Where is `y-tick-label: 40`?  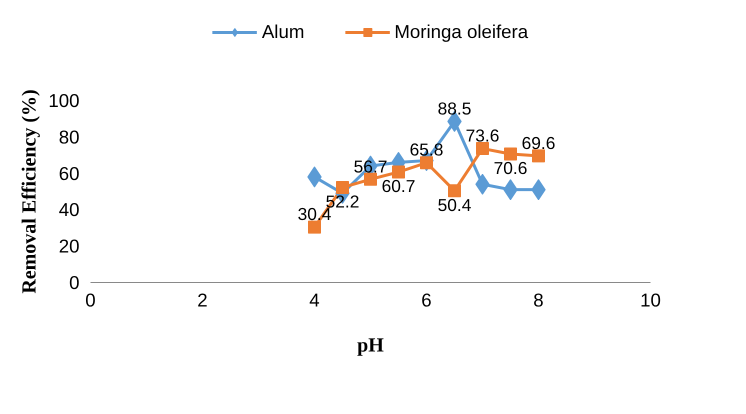 y-tick-label: 40 is located at coordinates (69, 209).